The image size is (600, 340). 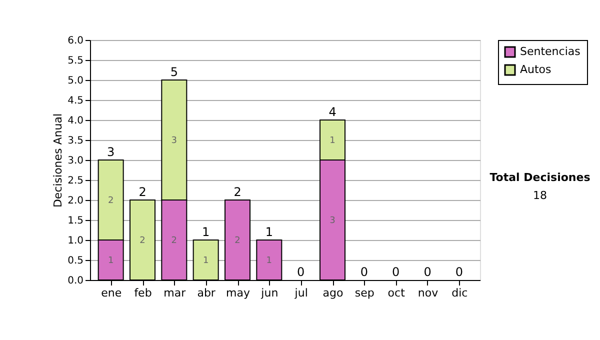 I want to click on x-tick-label: abr, so click(x=206, y=293).